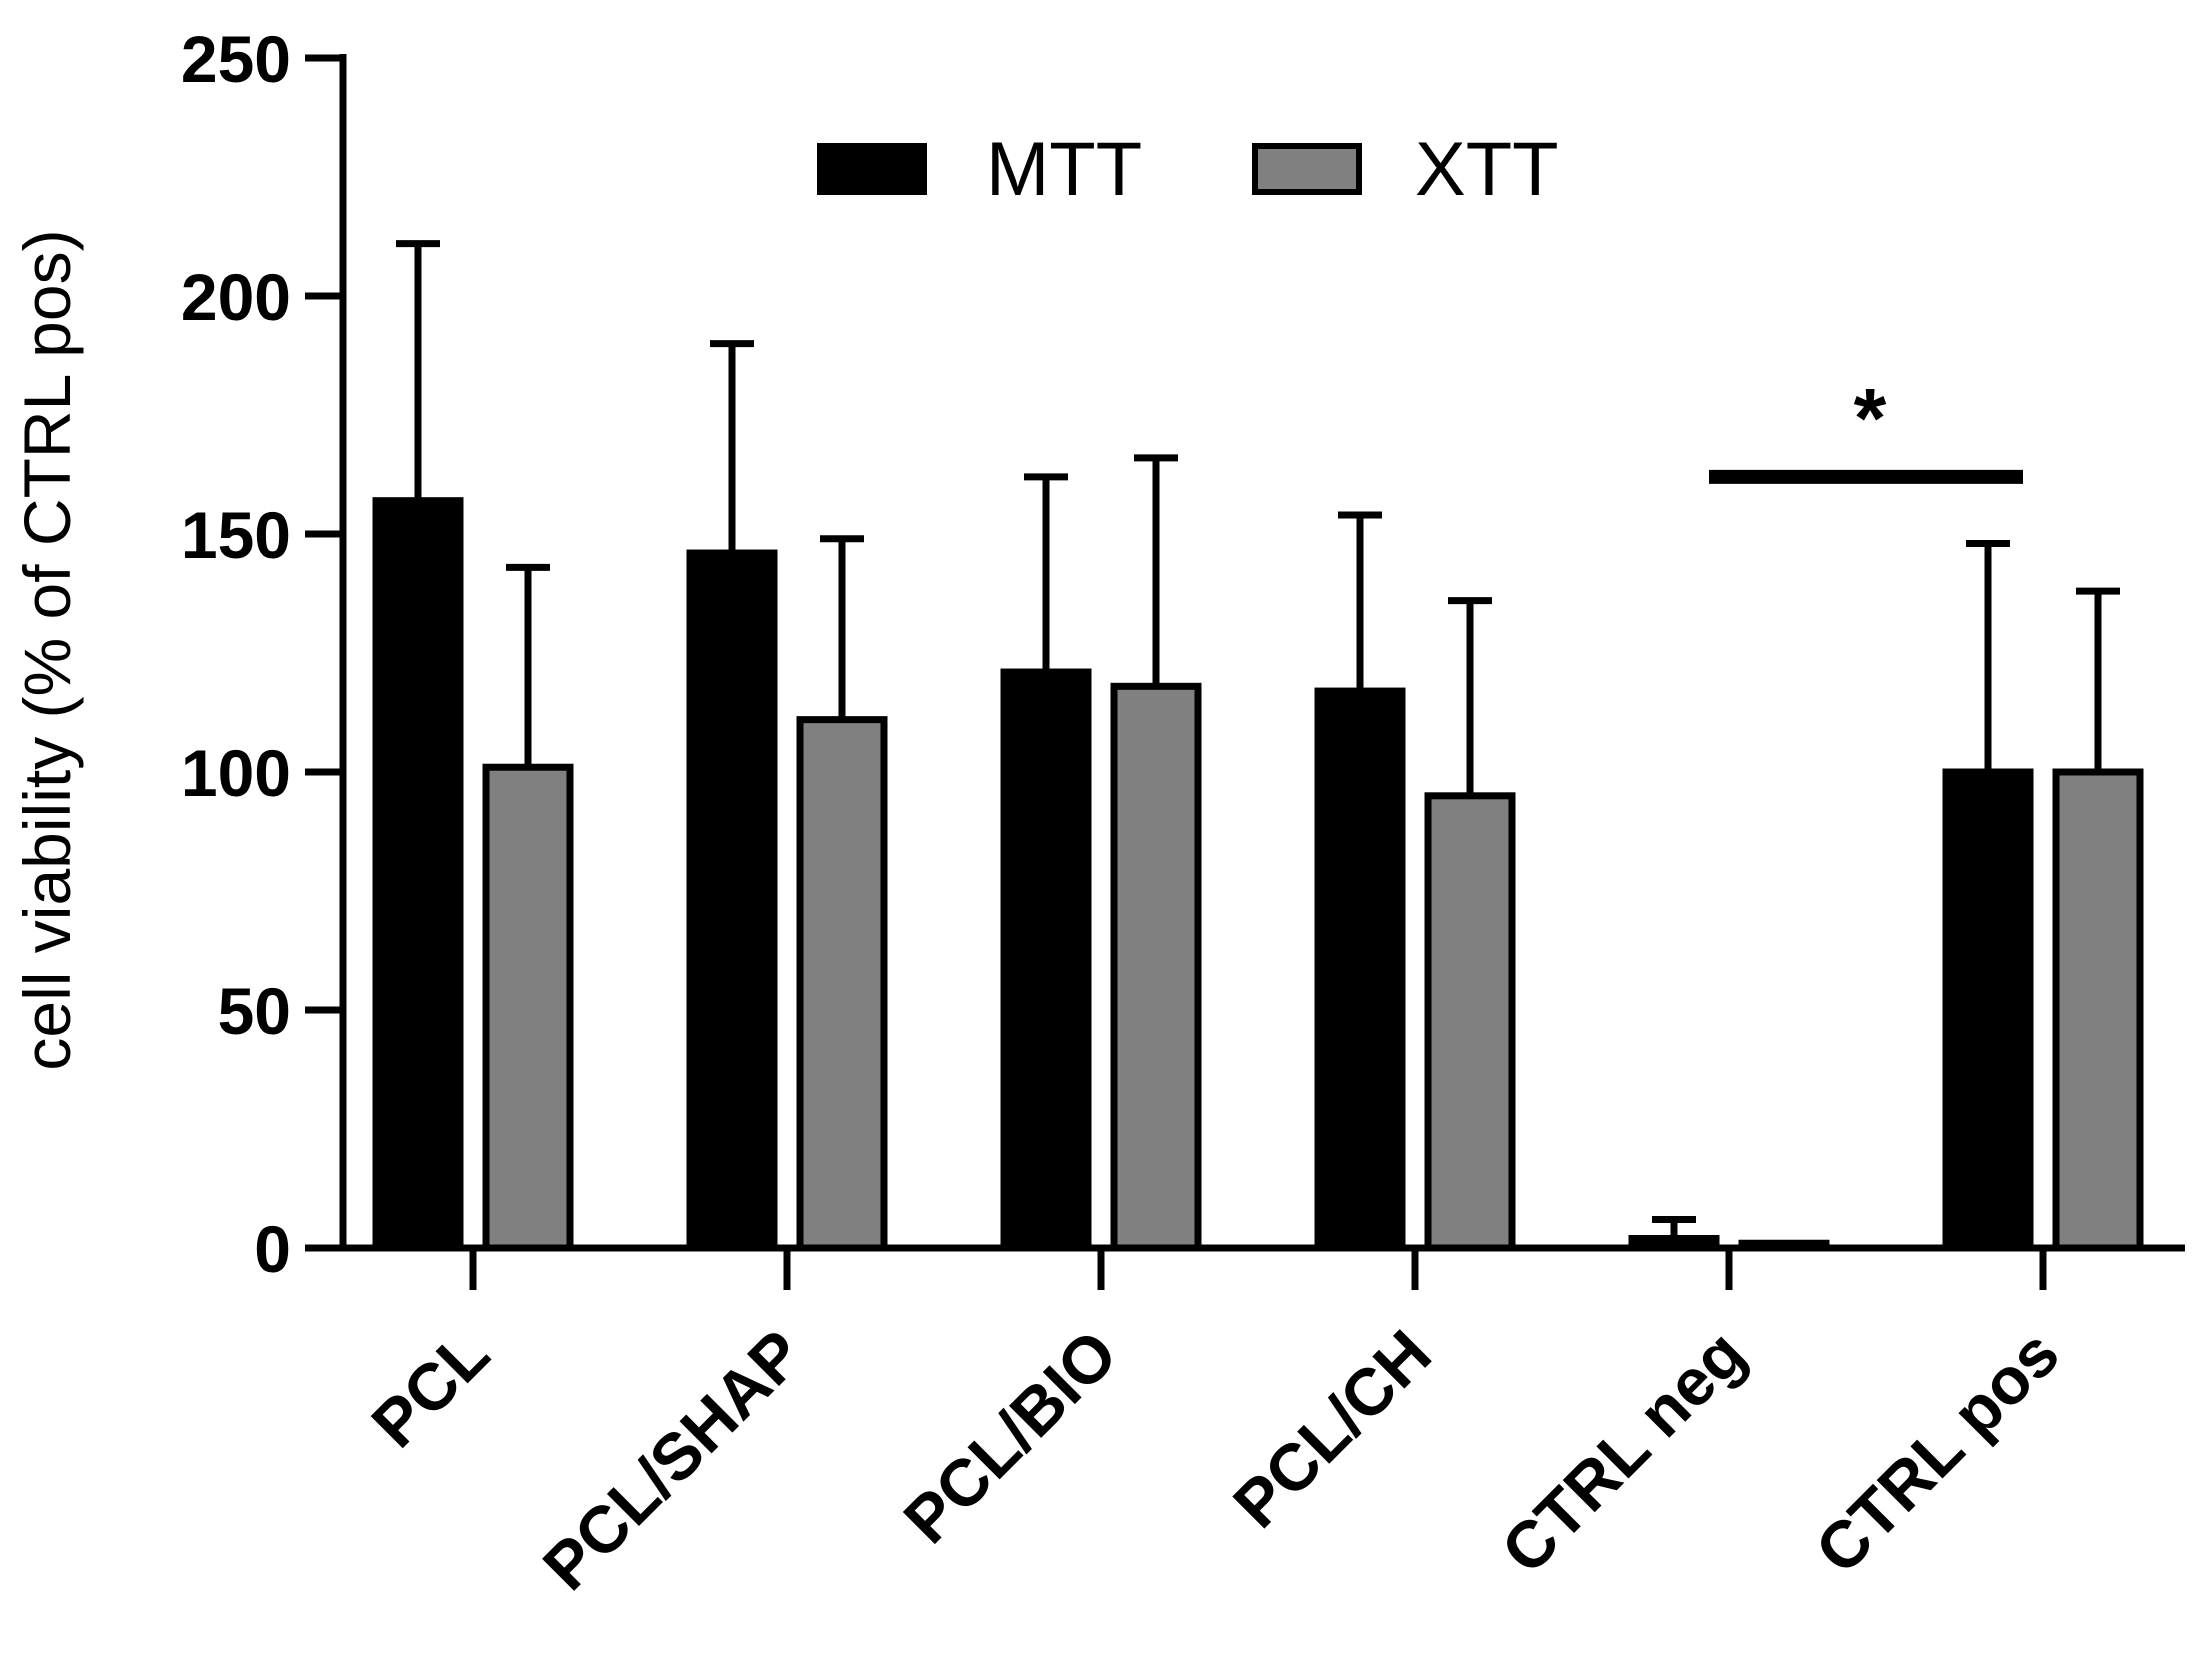 The height and width of the screenshot is (1680, 2204). What do you see at coordinates (430, 1389) in the screenshot?
I see `x-tick-label: PCL` at bounding box center [430, 1389].